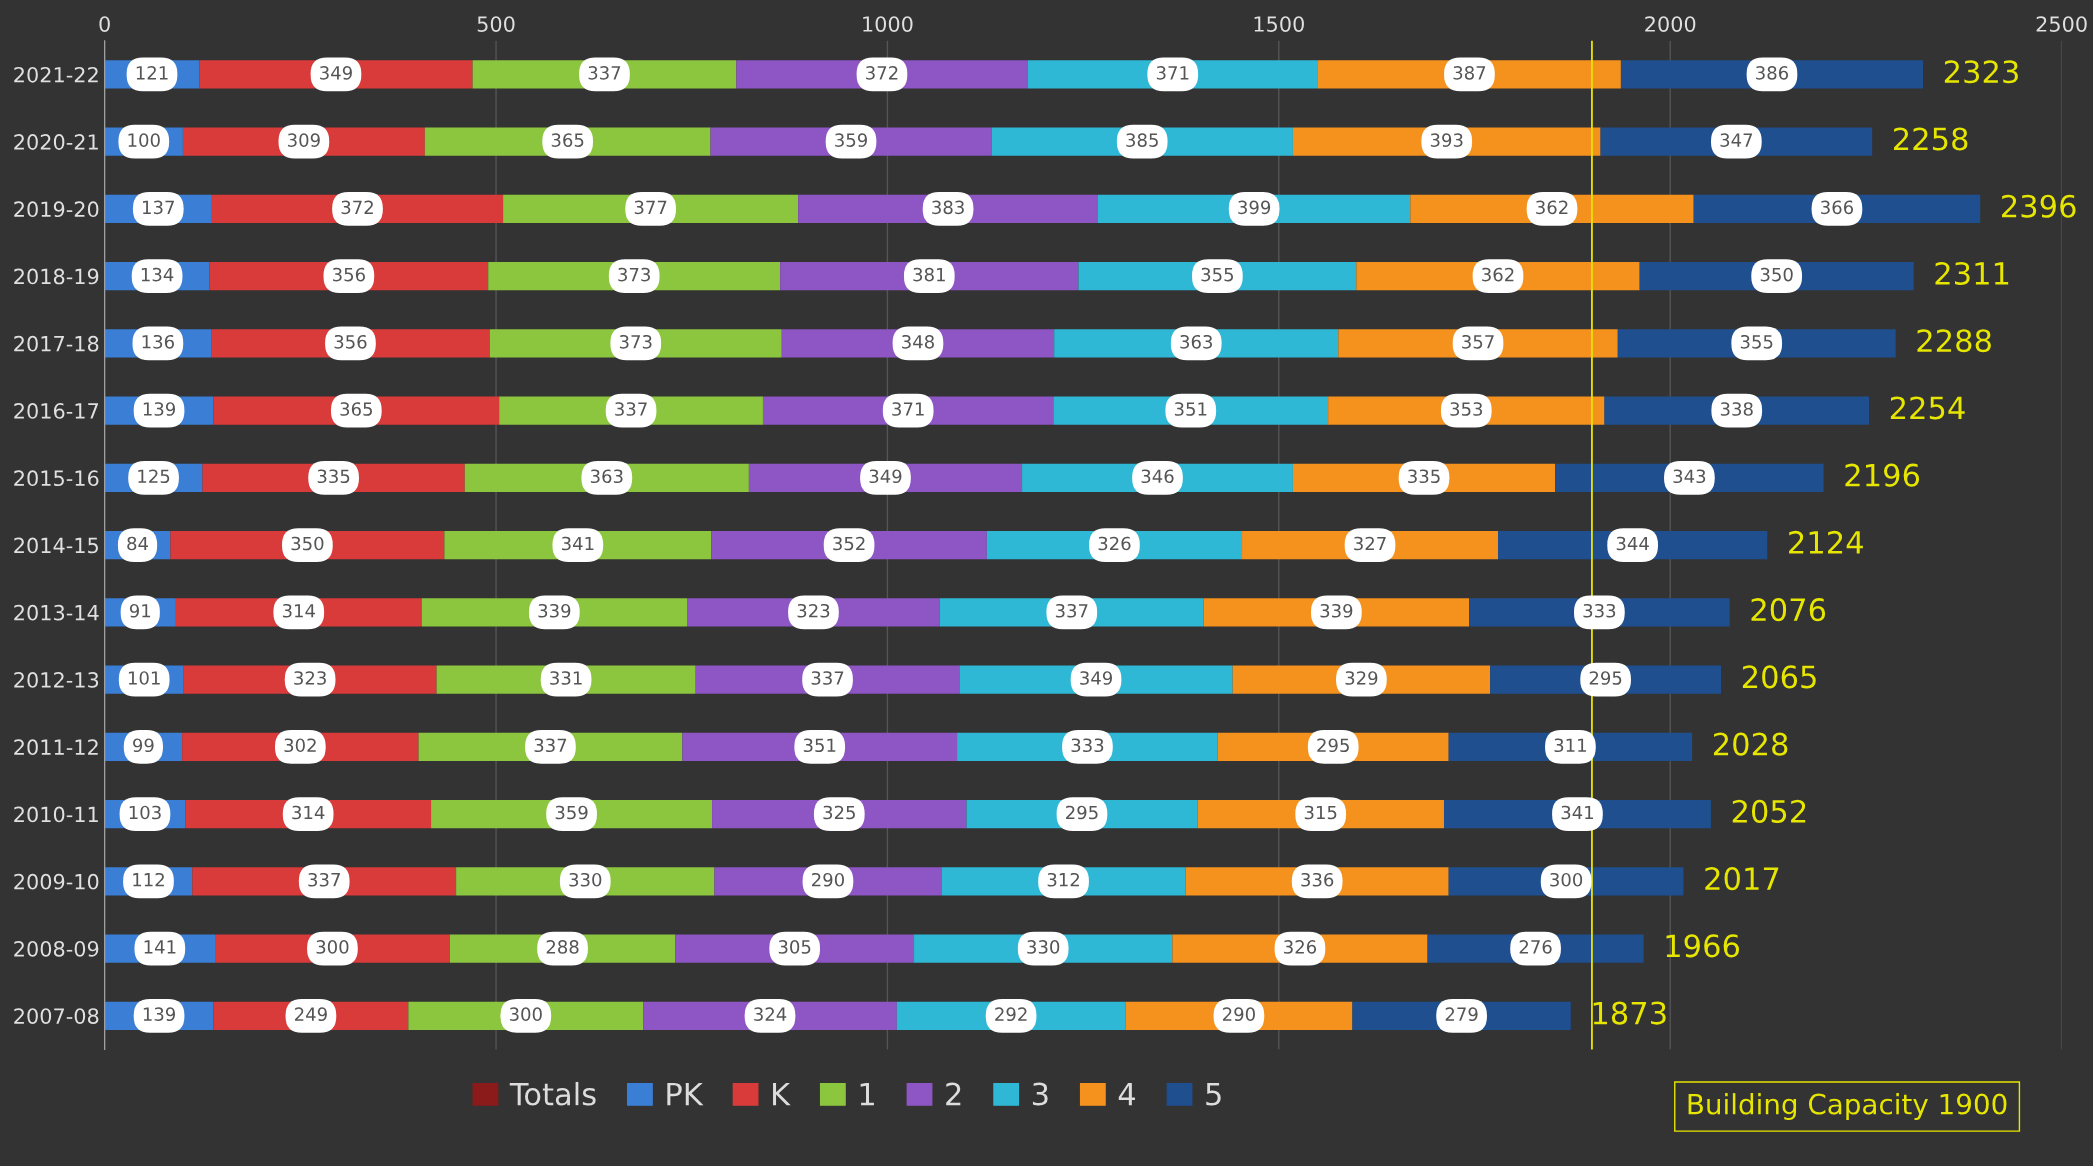 The height and width of the screenshot is (1166, 2093). What do you see at coordinates (158, 207) in the screenshot?
I see `data-label: 137` at bounding box center [158, 207].